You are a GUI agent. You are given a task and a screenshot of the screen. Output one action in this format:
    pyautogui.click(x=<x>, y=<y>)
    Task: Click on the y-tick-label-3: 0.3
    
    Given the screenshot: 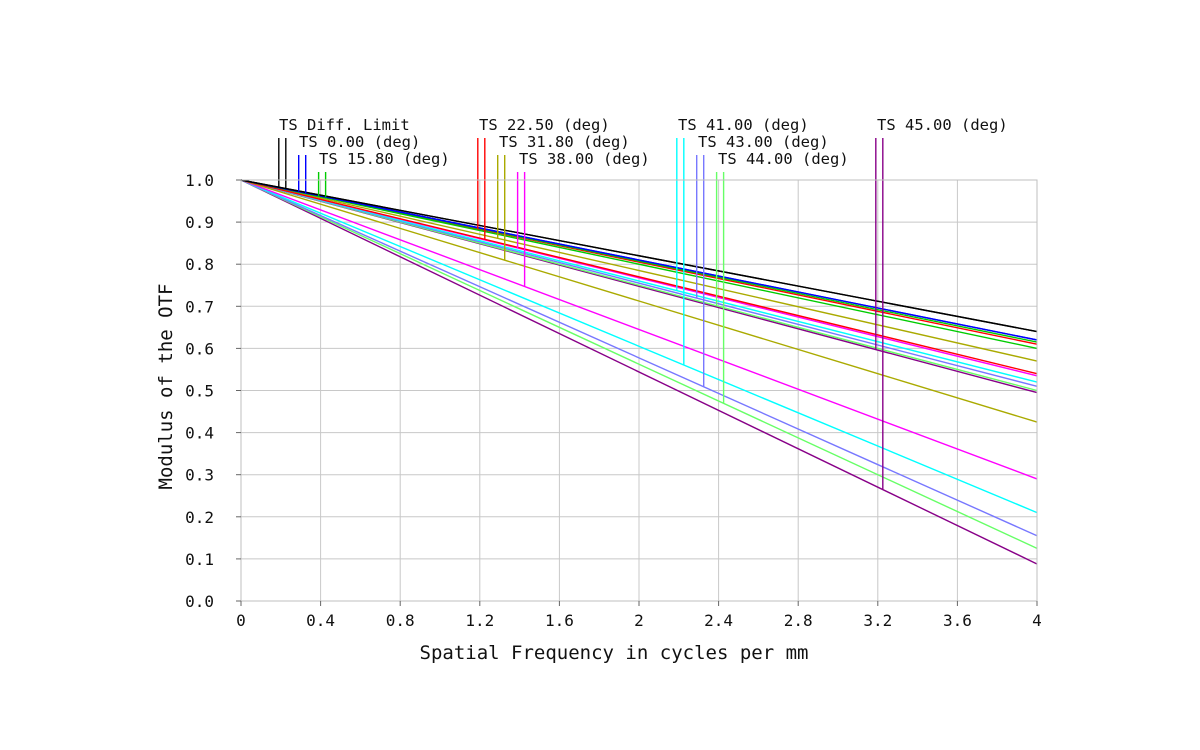 What is the action you would take?
    pyautogui.click(x=199, y=475)
    